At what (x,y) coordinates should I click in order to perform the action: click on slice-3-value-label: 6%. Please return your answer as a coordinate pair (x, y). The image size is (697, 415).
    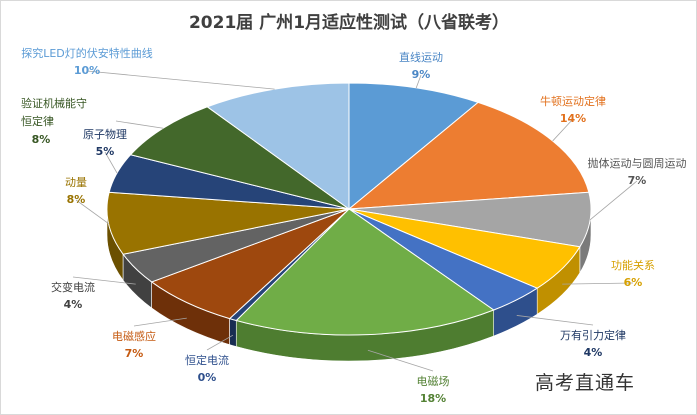
    Looking at the image, I should click on (633, 282).